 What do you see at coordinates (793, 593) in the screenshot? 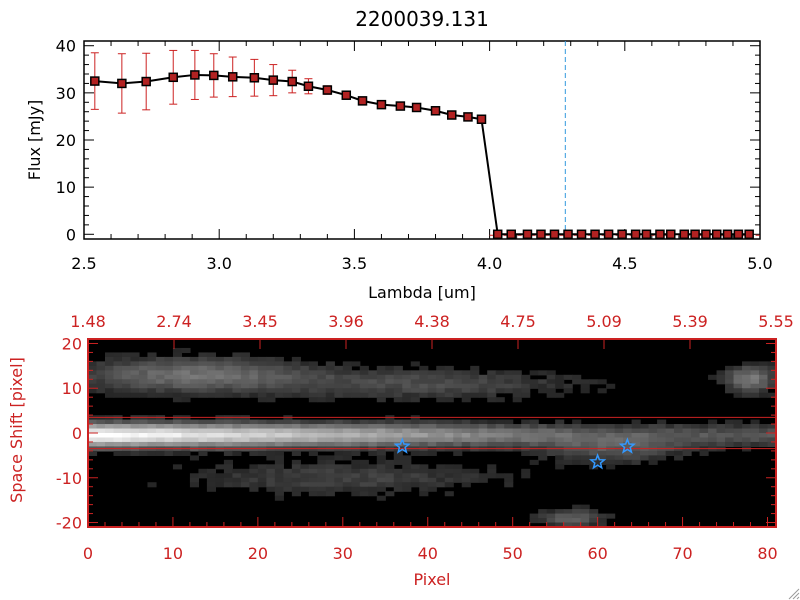
I see `resize-grip-icon` at bounding box center [793, 593].